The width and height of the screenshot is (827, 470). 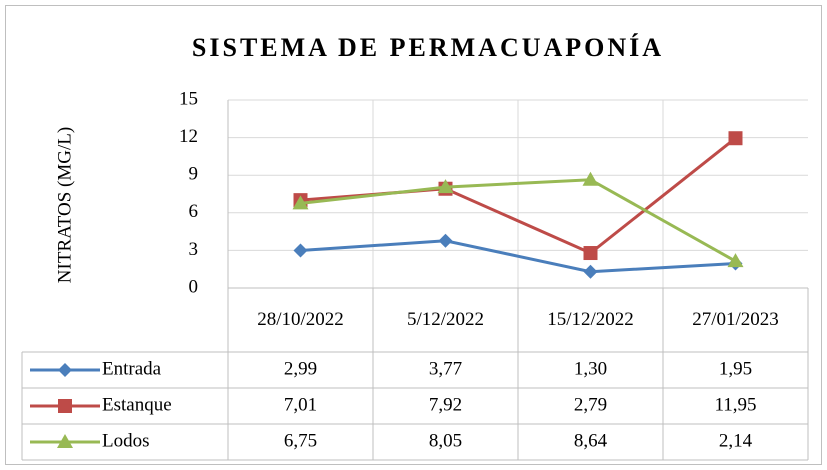 I want to click on legend-label: Lodos, so click(x=126, y=440).